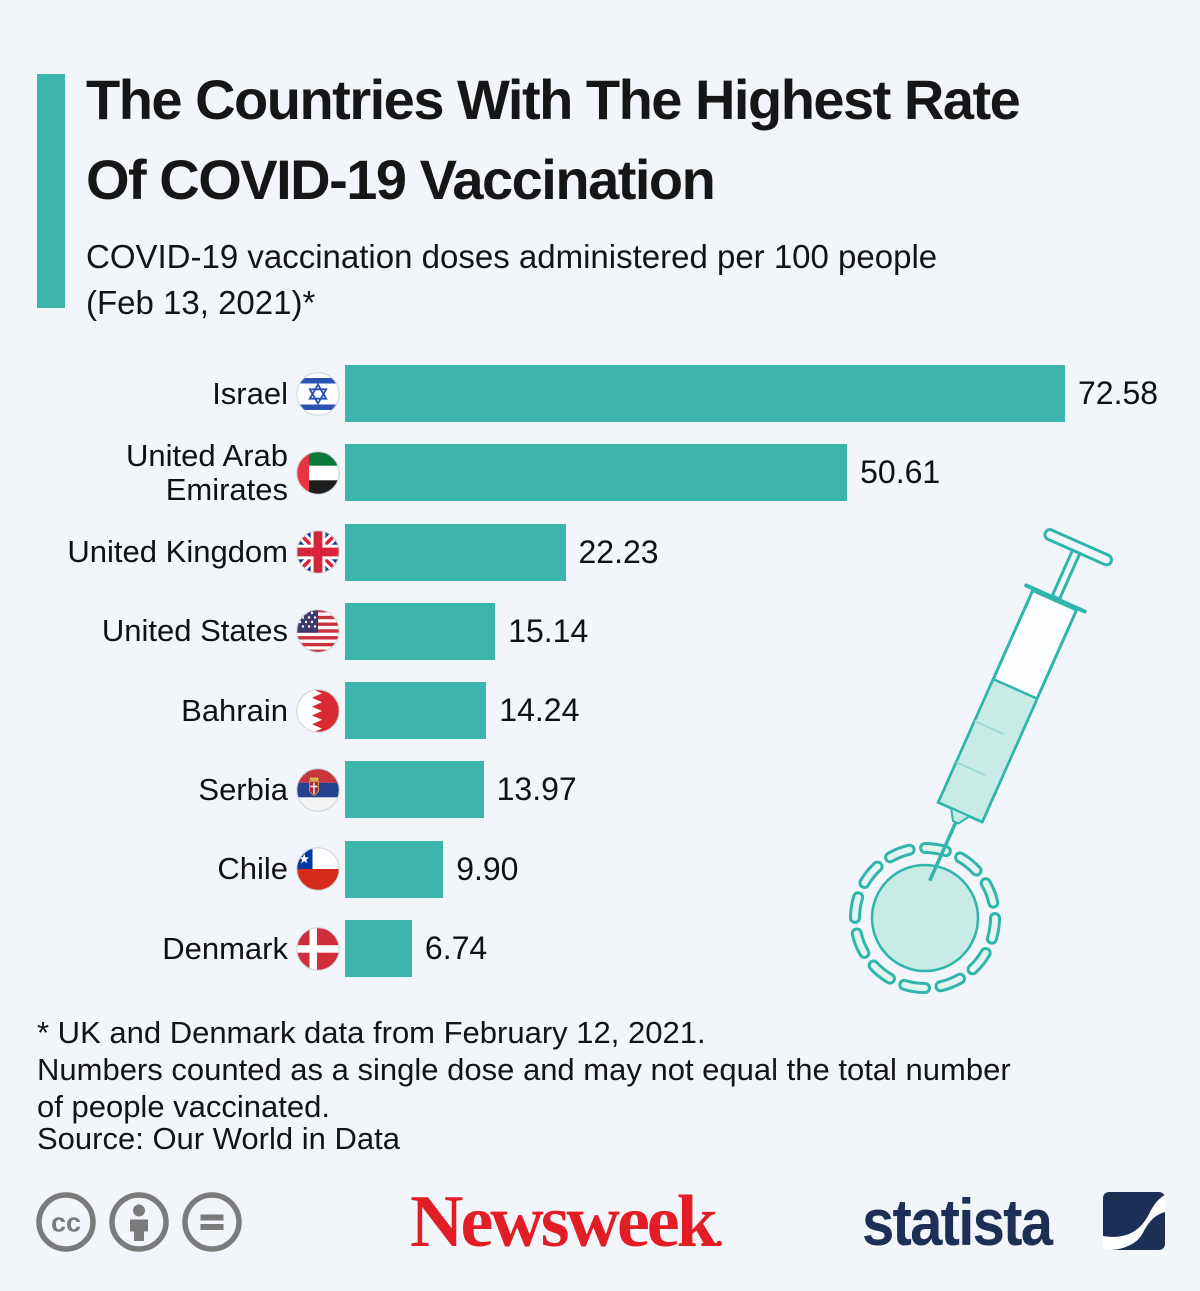 The width and height of the screenshot is (1200, 1291). I want to click on united-states-flag-icon, so click(318, 631).